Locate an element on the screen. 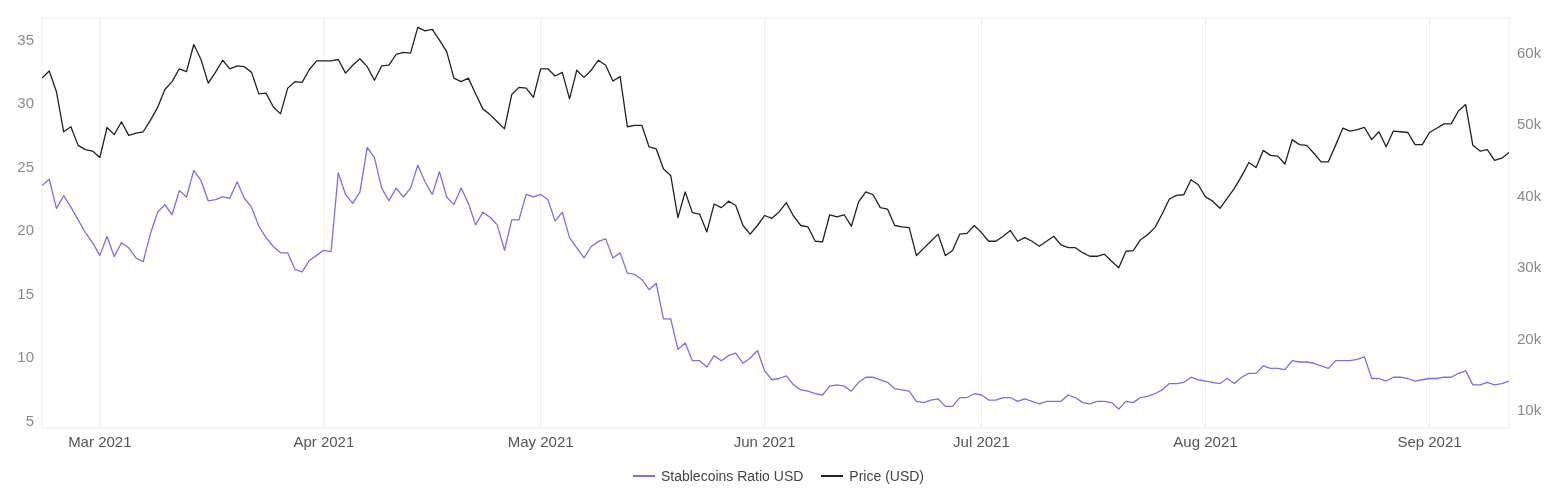 This screenshot has height=497, width=1562. y2-tick-label: 50k is located at coordinates (1529, 124).